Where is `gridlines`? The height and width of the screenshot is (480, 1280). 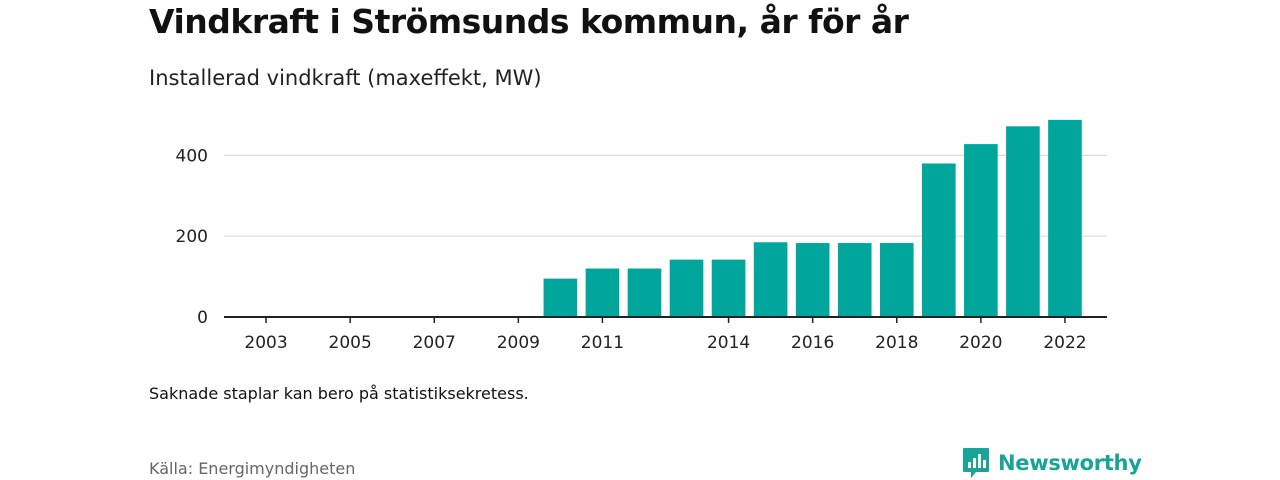 gridlines is located at coordinates (665, 195).